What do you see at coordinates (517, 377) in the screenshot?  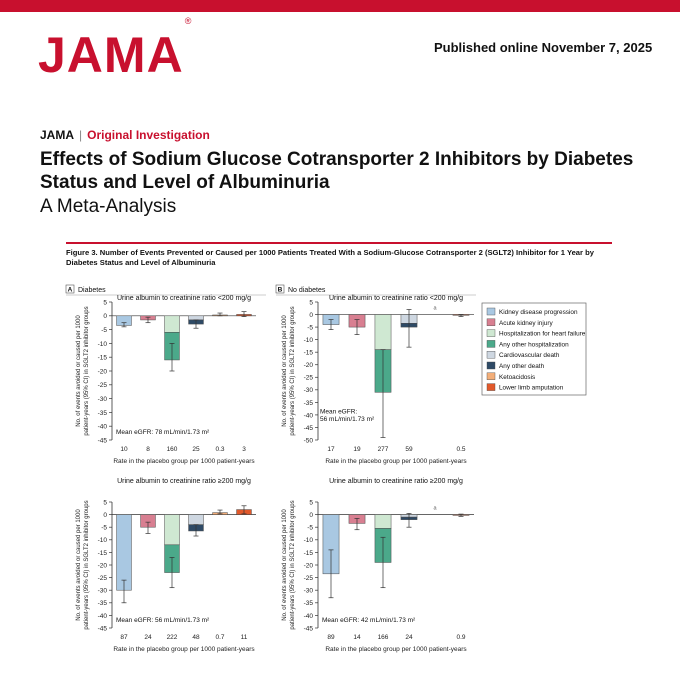 I see `legend-label: Ketoacidosis` at bounding box center [517, 377].